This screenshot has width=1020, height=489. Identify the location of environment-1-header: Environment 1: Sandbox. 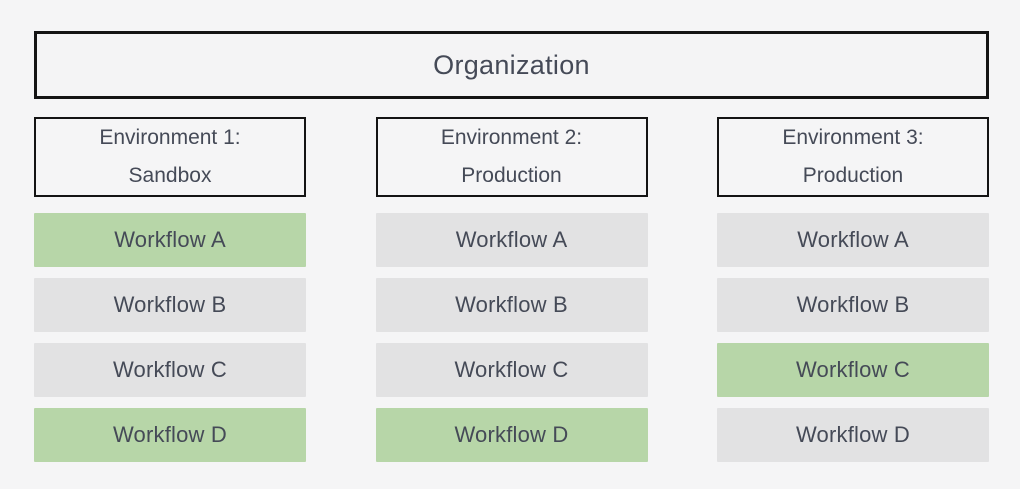
(170, 157).